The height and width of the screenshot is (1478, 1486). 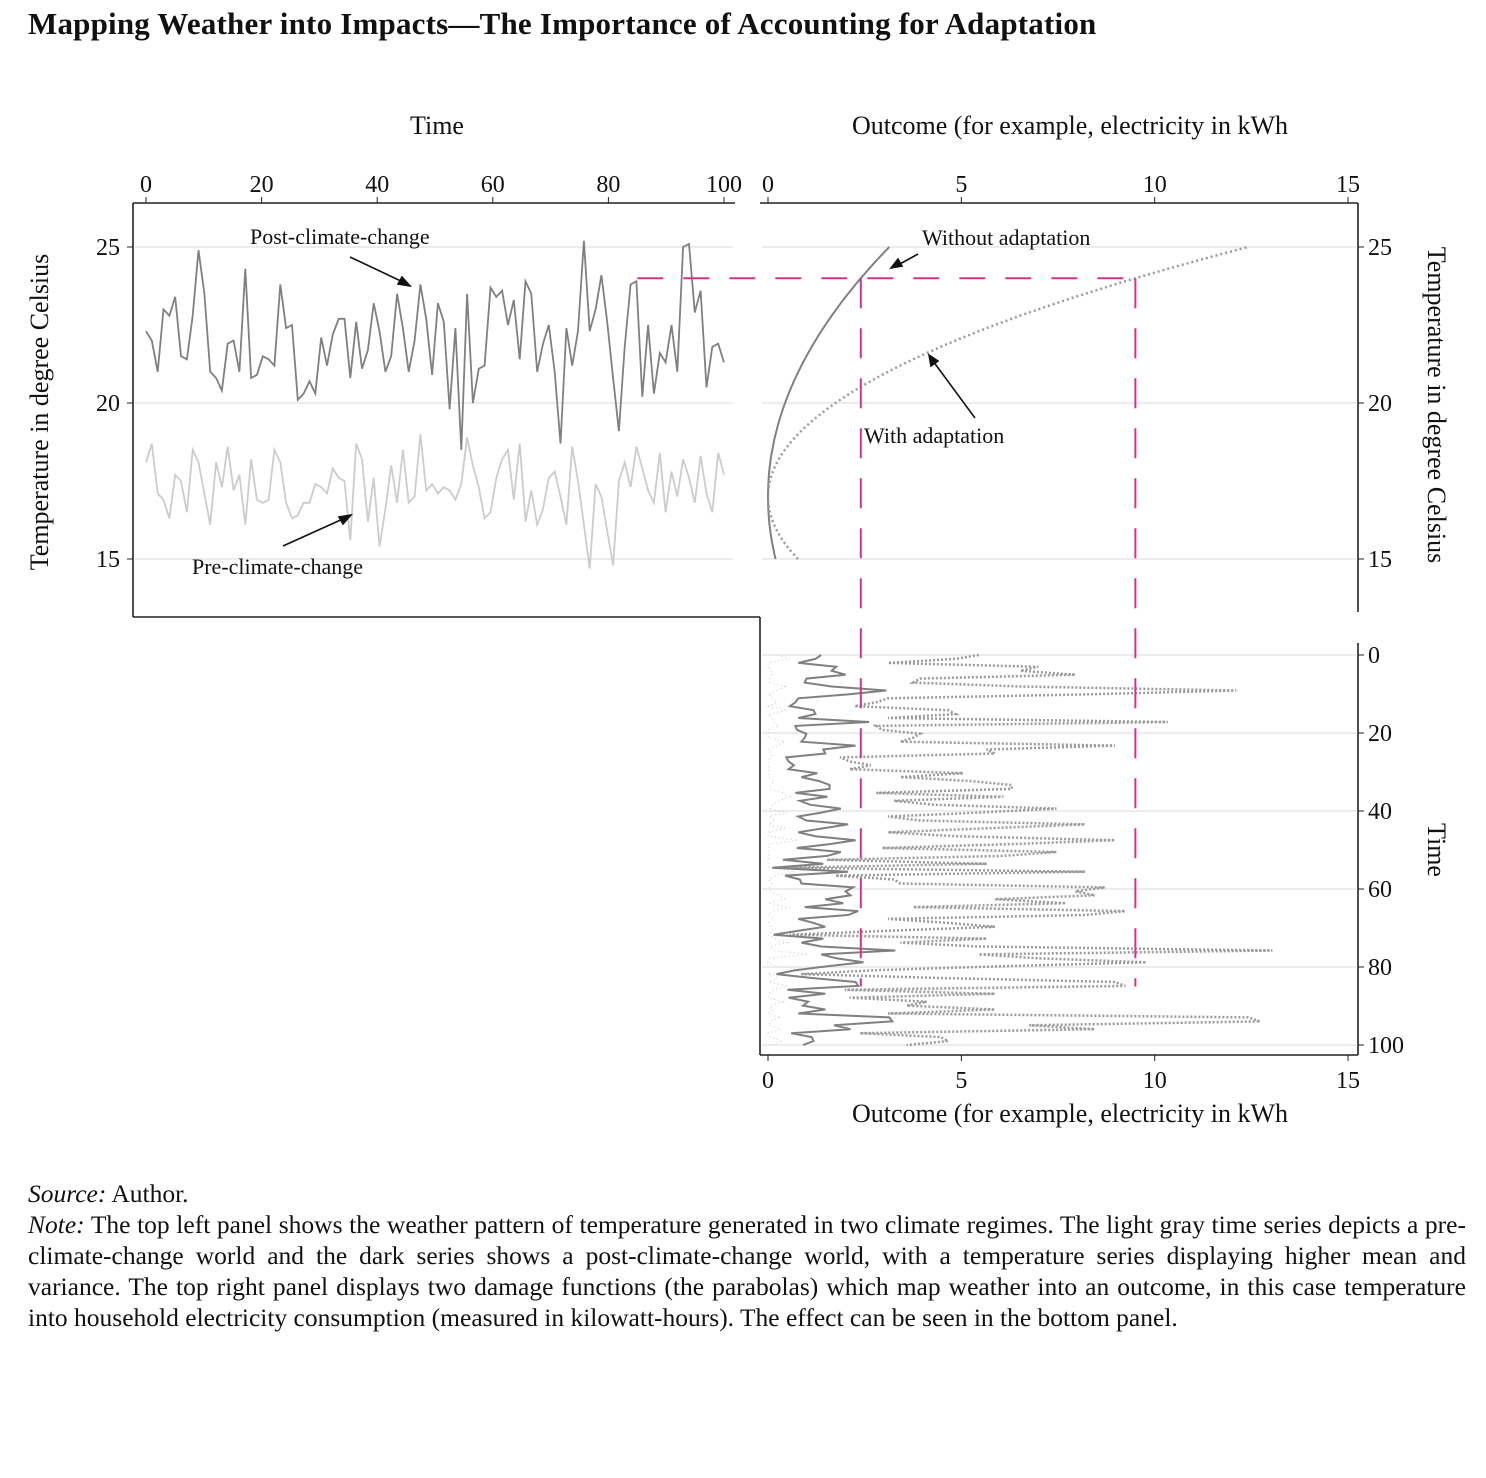 I want to click on bottom-y-tick-label: 40, so click(x=1380, y=812).